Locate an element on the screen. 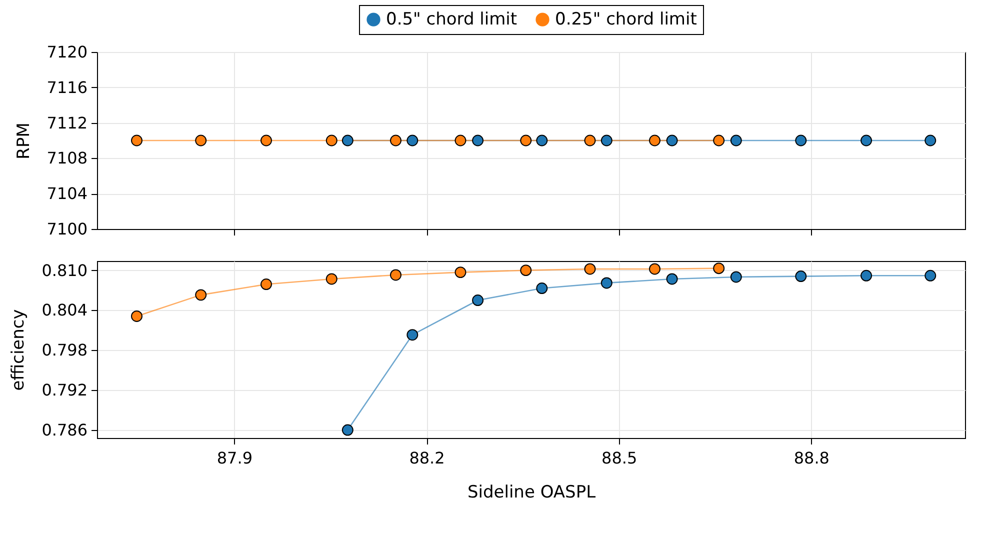  x-tick-label: 88.5 is located at coordinates (620, 458).